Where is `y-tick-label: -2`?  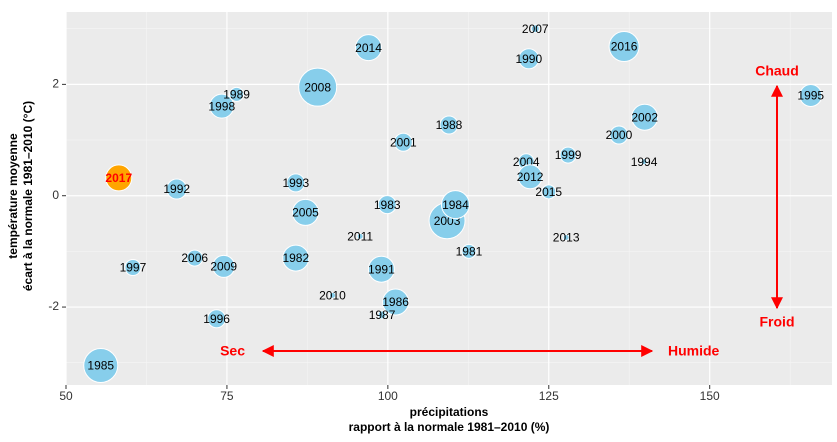
y-tick-label: -2 is located at coordinates (53, 306).